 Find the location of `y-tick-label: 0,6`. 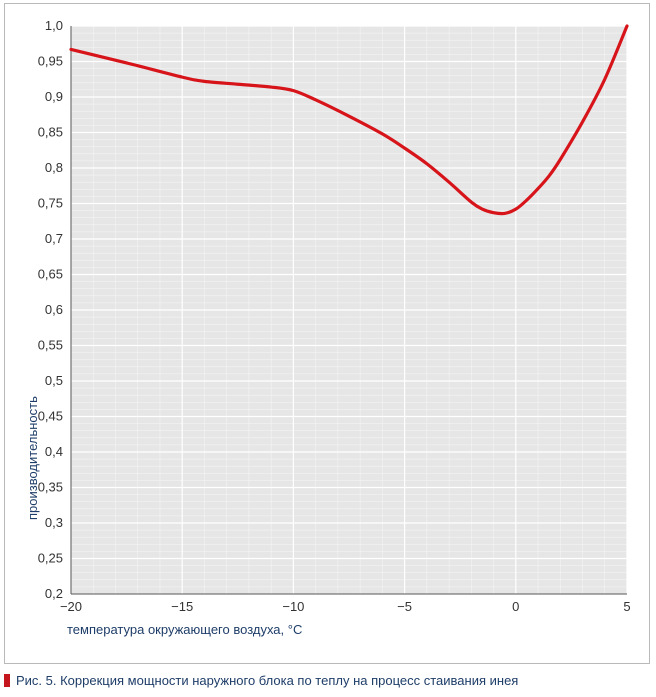

y-tick-label: 0,6 is located at coordinates (54, 309).